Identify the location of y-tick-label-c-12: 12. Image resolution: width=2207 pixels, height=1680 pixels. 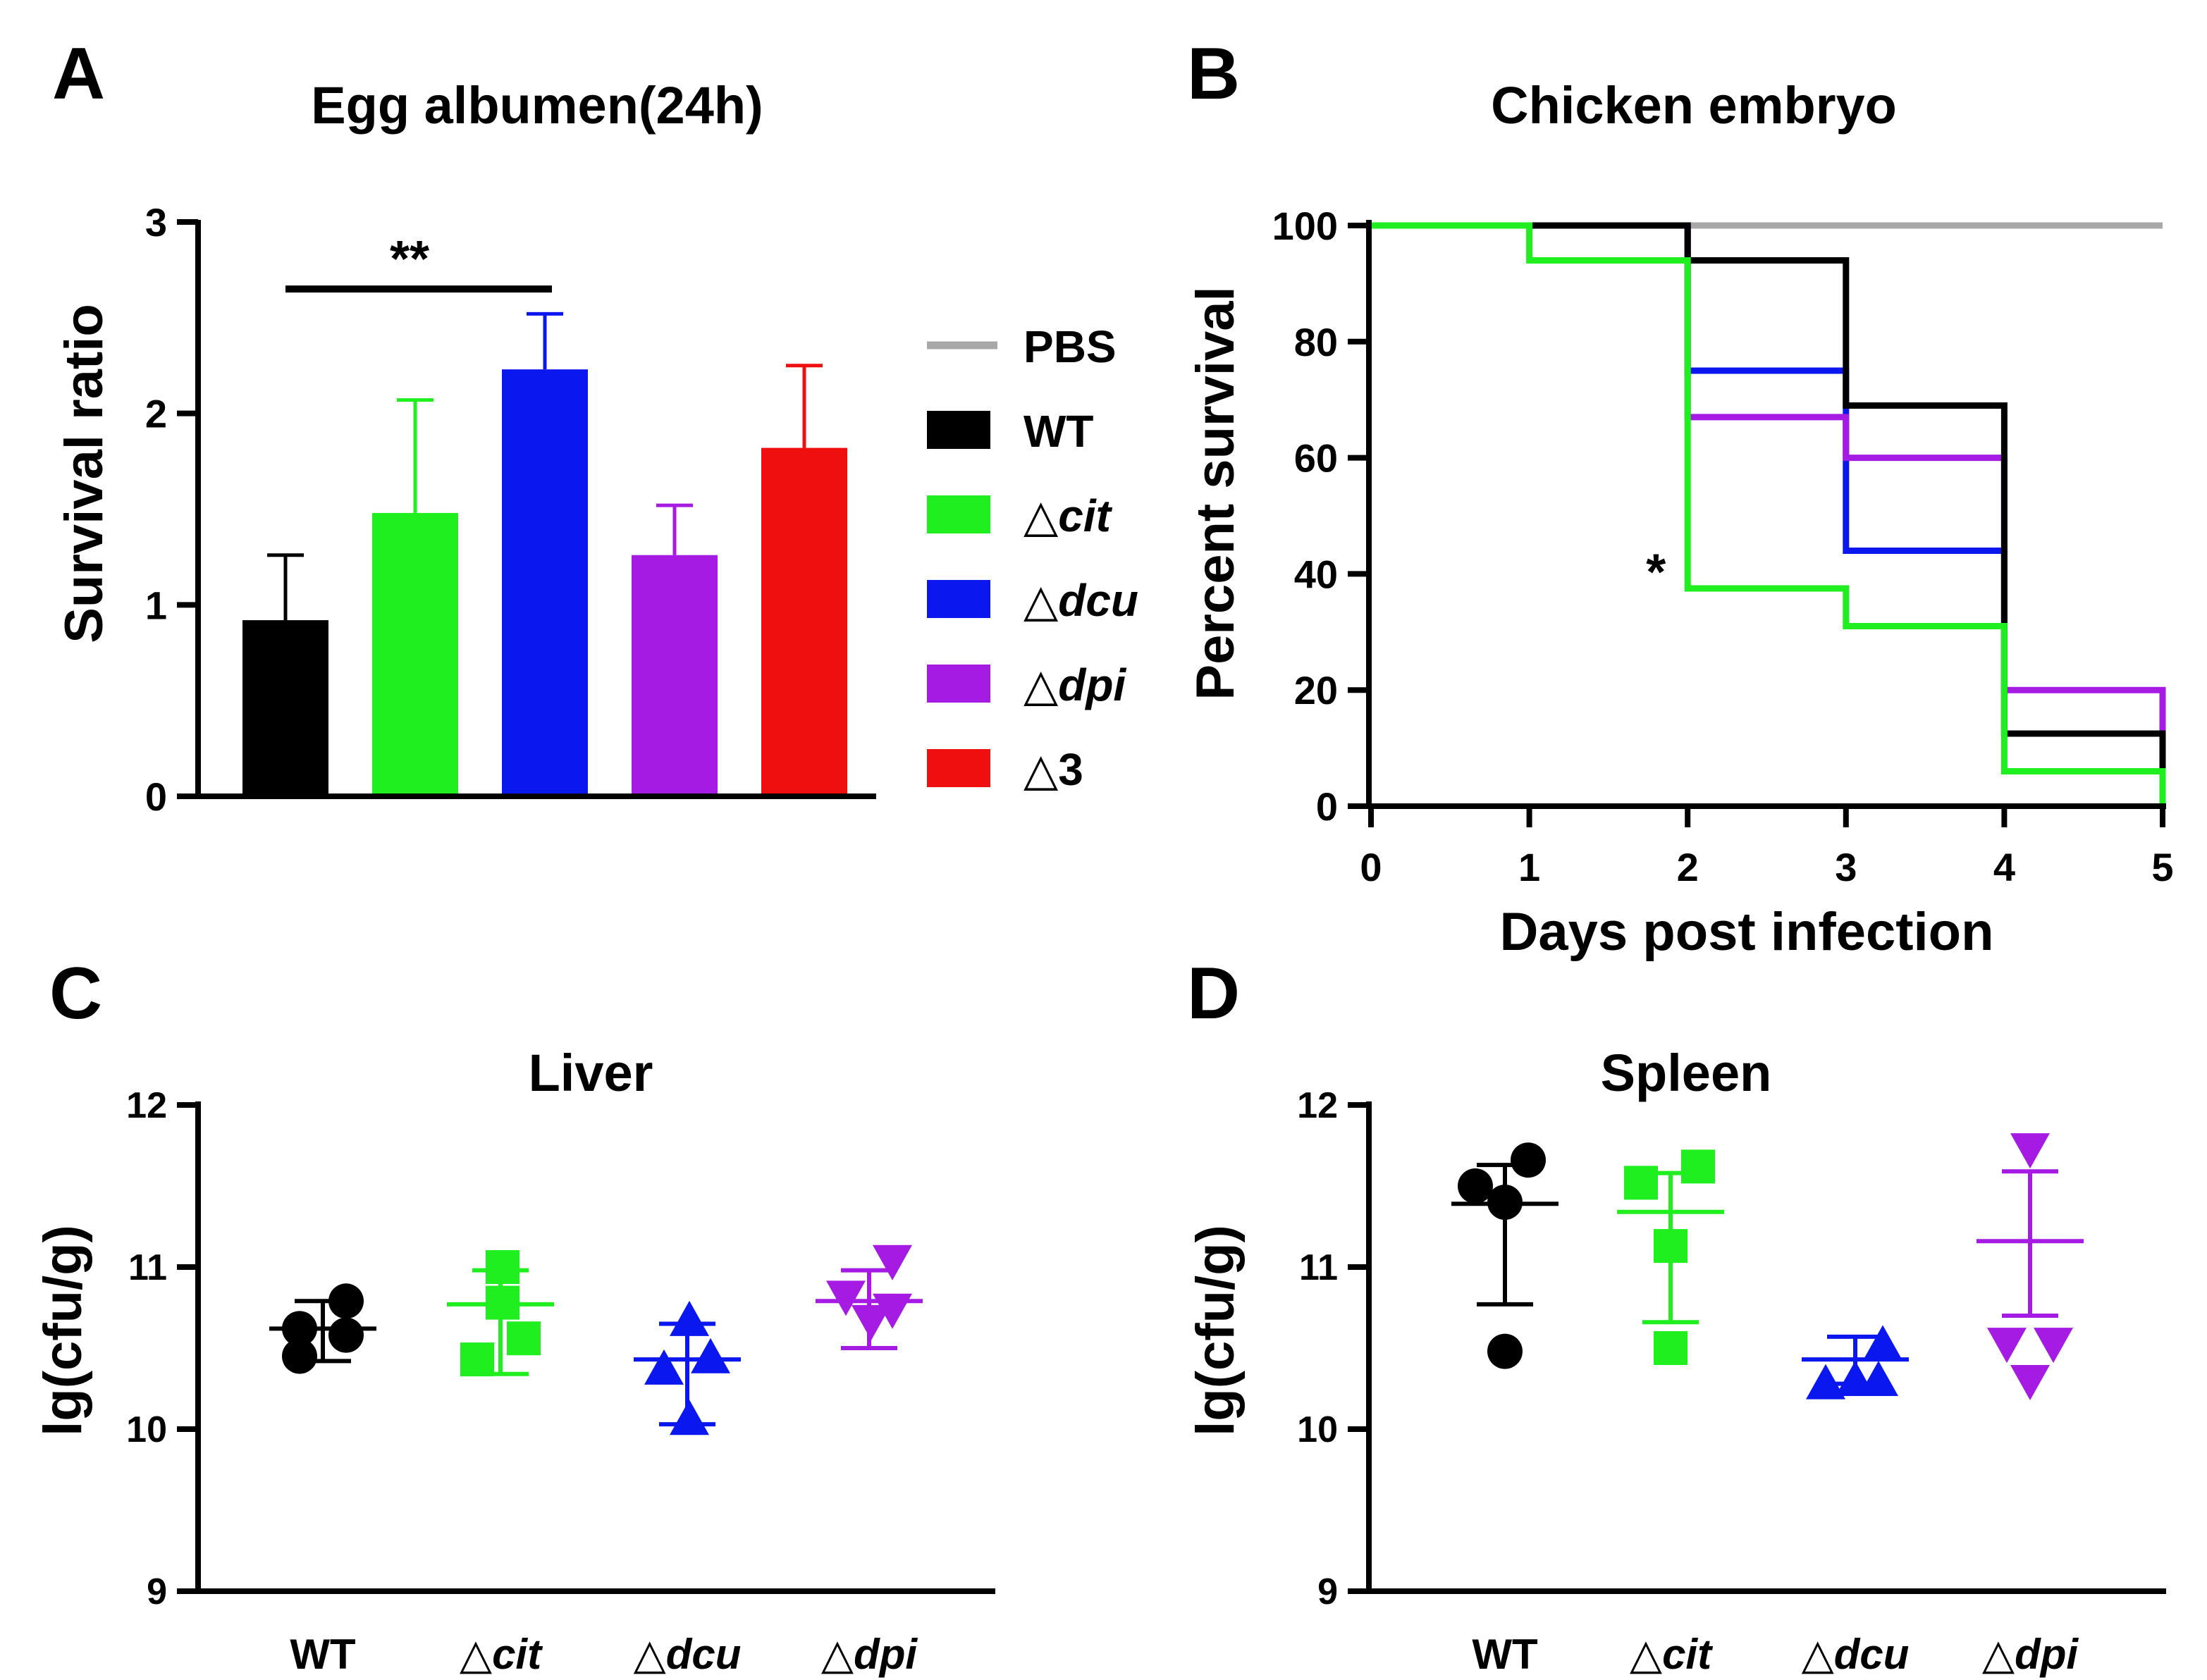
(147, 1105).